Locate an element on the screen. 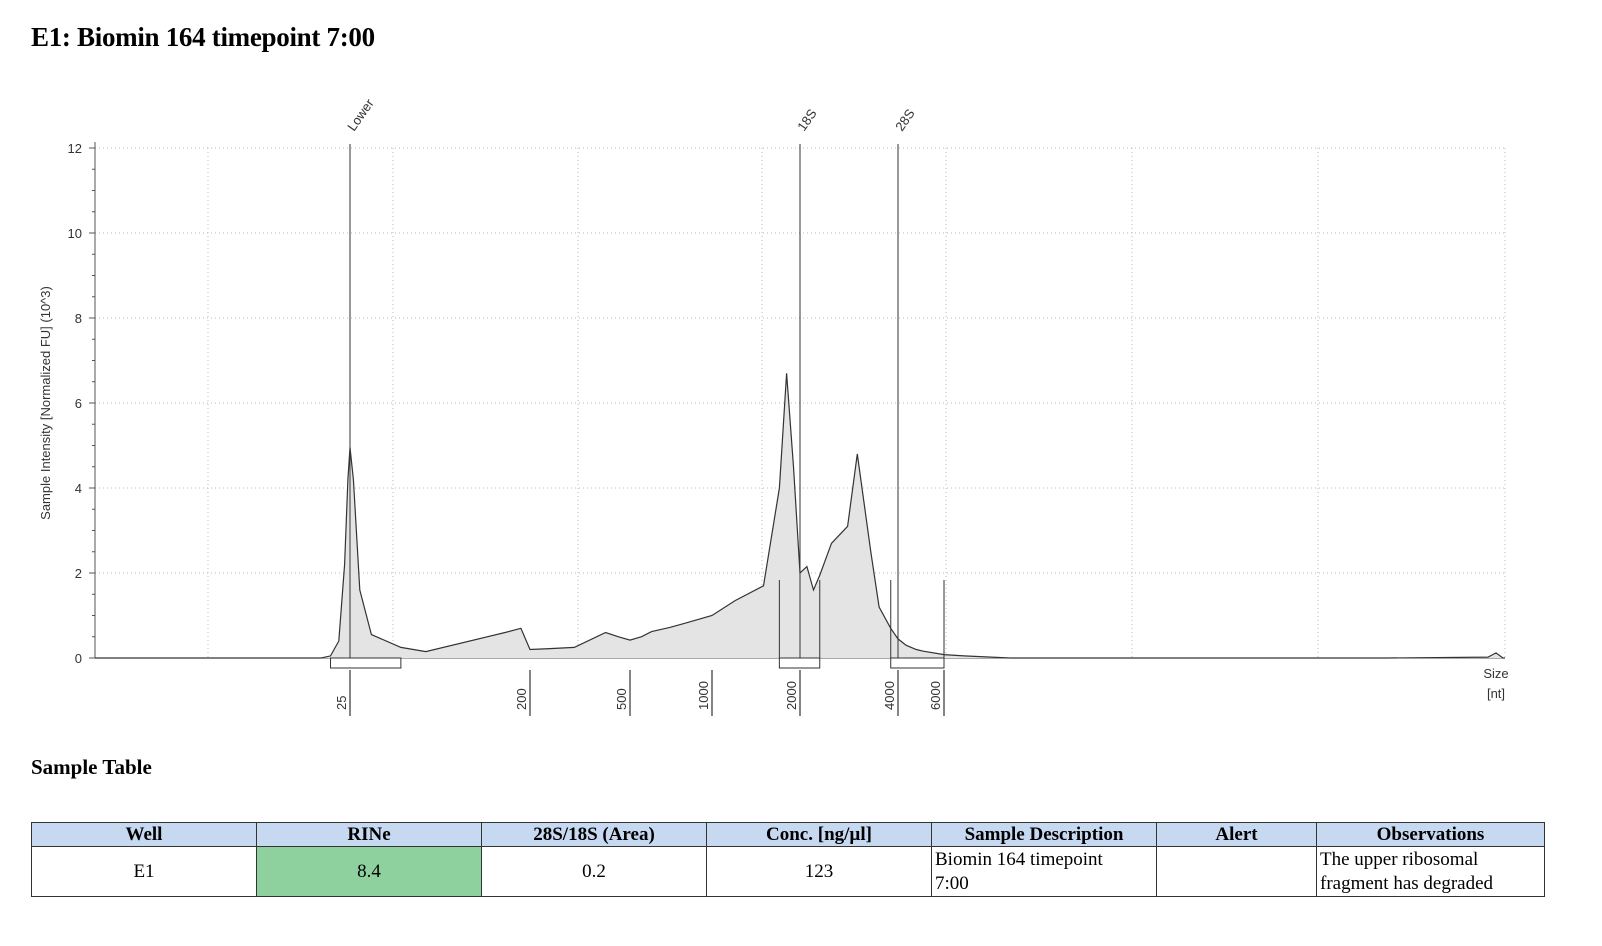  y-axis-label: Sample Intensity [Normalized FU] (10^3) is located at coordinates (45, 403).